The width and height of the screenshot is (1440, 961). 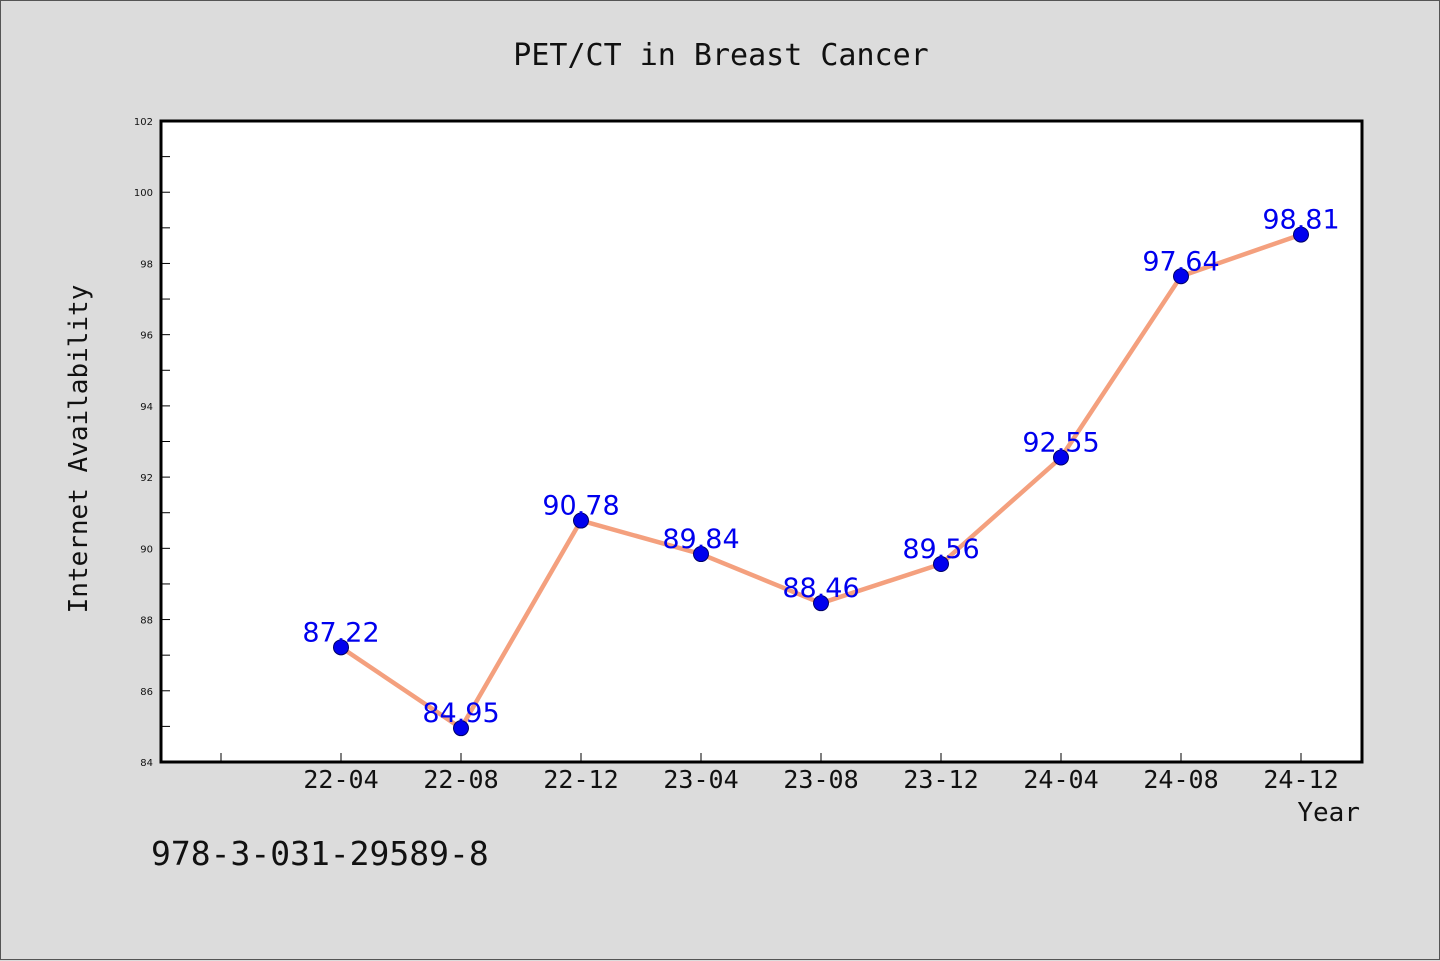 I want to click on x-tick-label: 24-04, so click(x=1060, y=779).